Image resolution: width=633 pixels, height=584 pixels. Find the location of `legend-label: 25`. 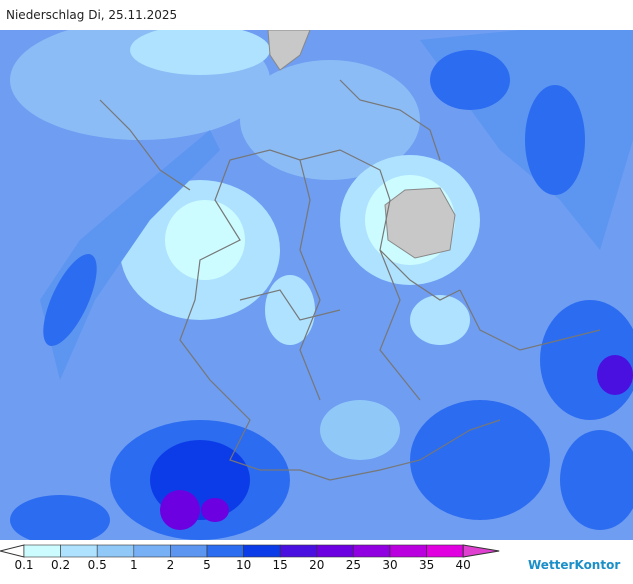

legend-label: 25 is located at coordinates (353, 565).